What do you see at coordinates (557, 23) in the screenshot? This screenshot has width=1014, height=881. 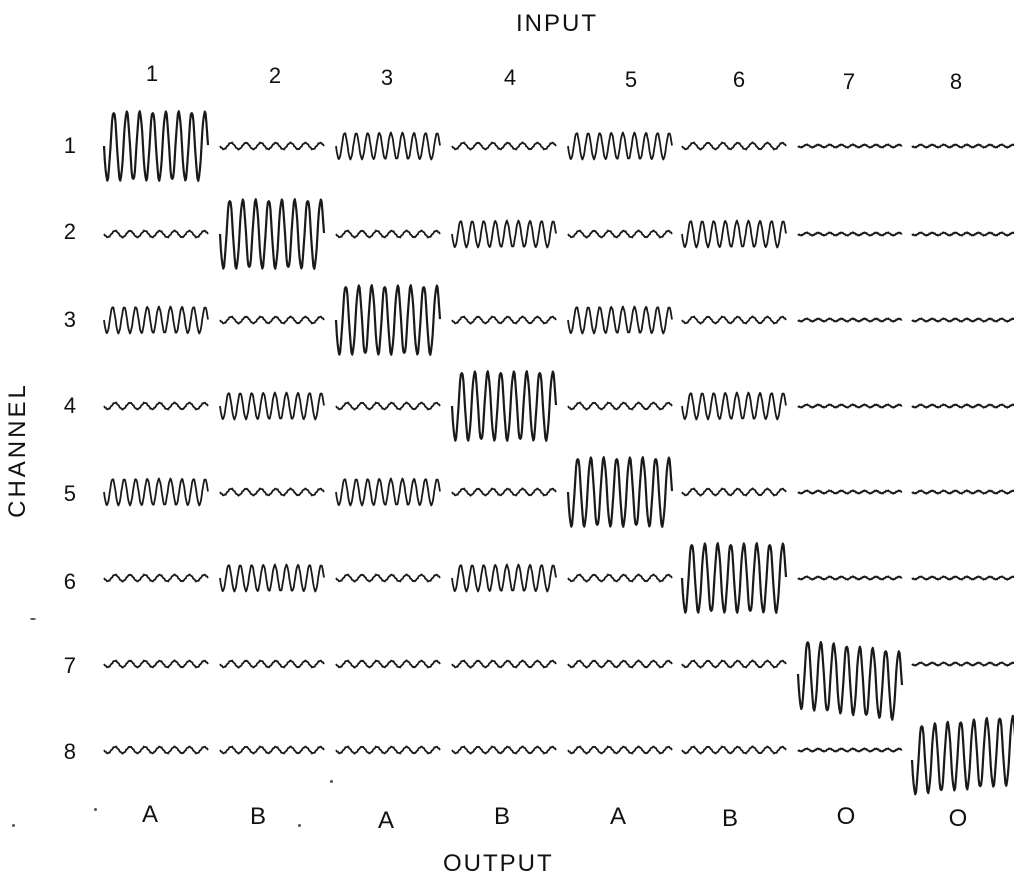 I see `input-label: INPUT` at bounding box center [557, 23].